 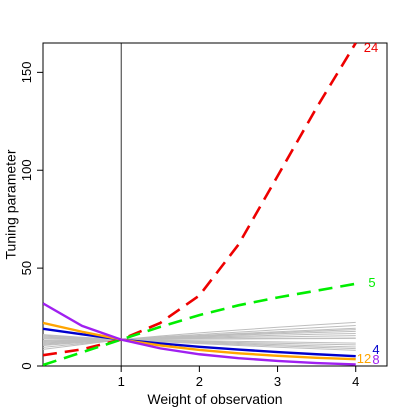 What do you see at coordinates (121, 381) in the screenshot?
I see `x-tick-label: 1` at bounding box center [121, 381].